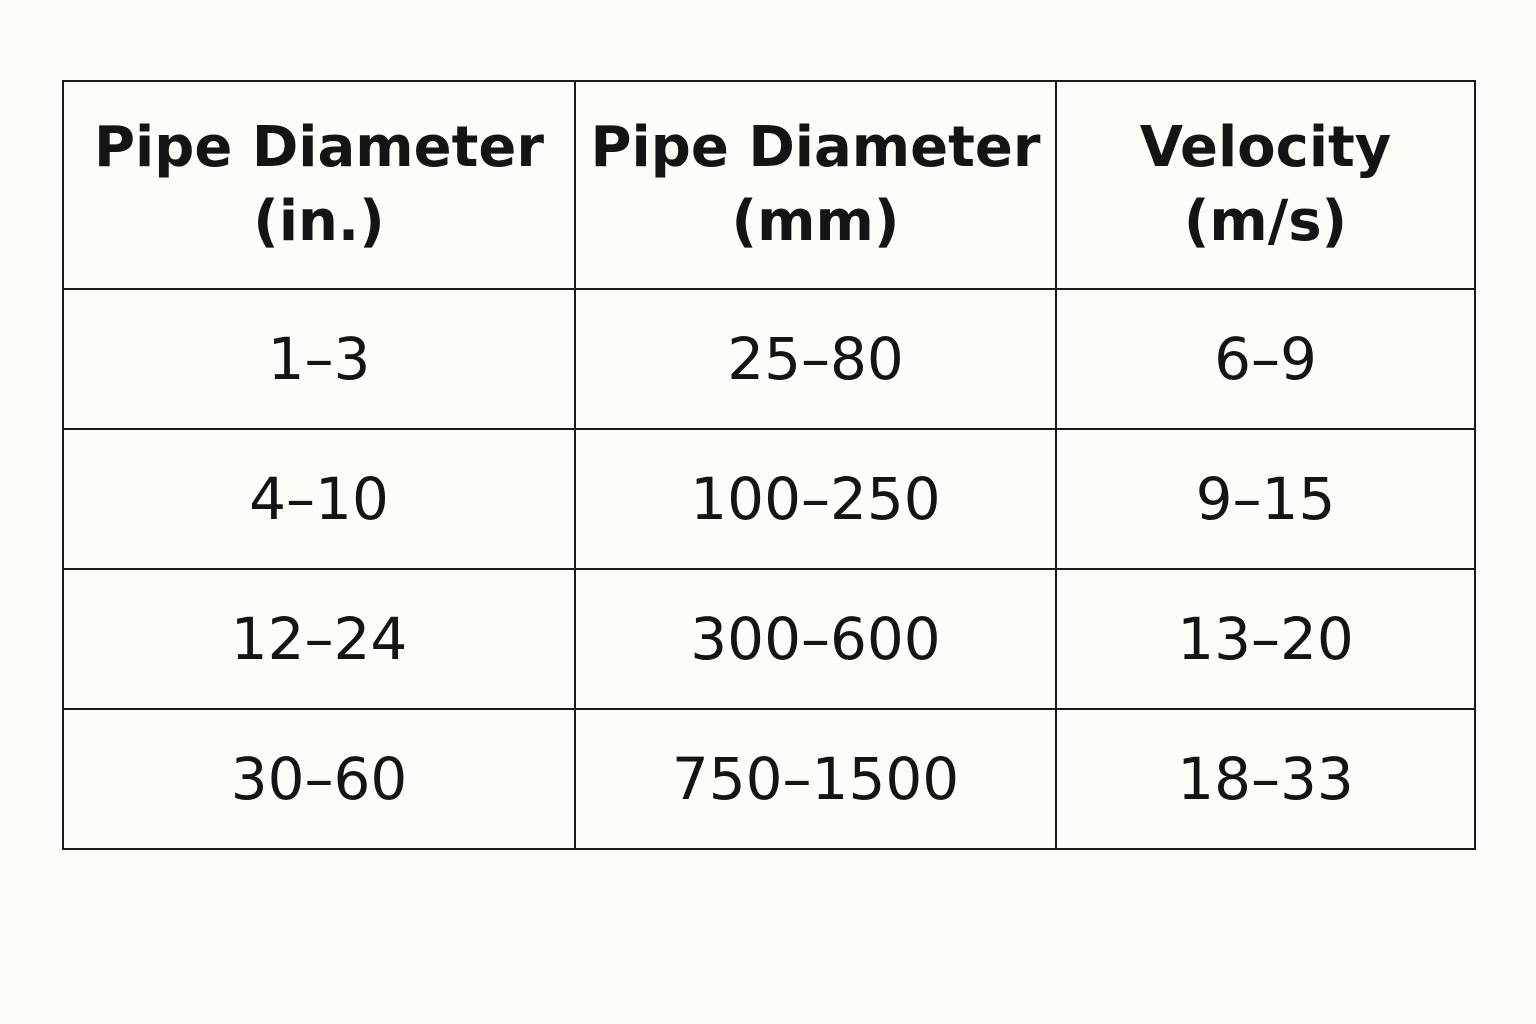 Image resolution: width=1536 pixels, height=1024 pixels. I want to click on table-cell: 300–600, so click(815, 639).